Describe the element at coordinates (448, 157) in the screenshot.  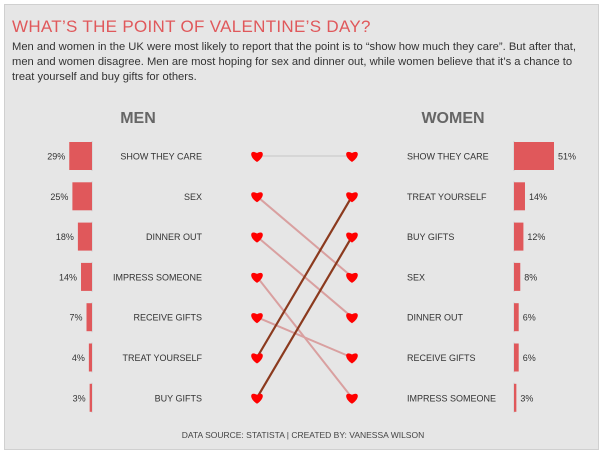
I see `women-category-label: SHOW THEY CARE` at that location.